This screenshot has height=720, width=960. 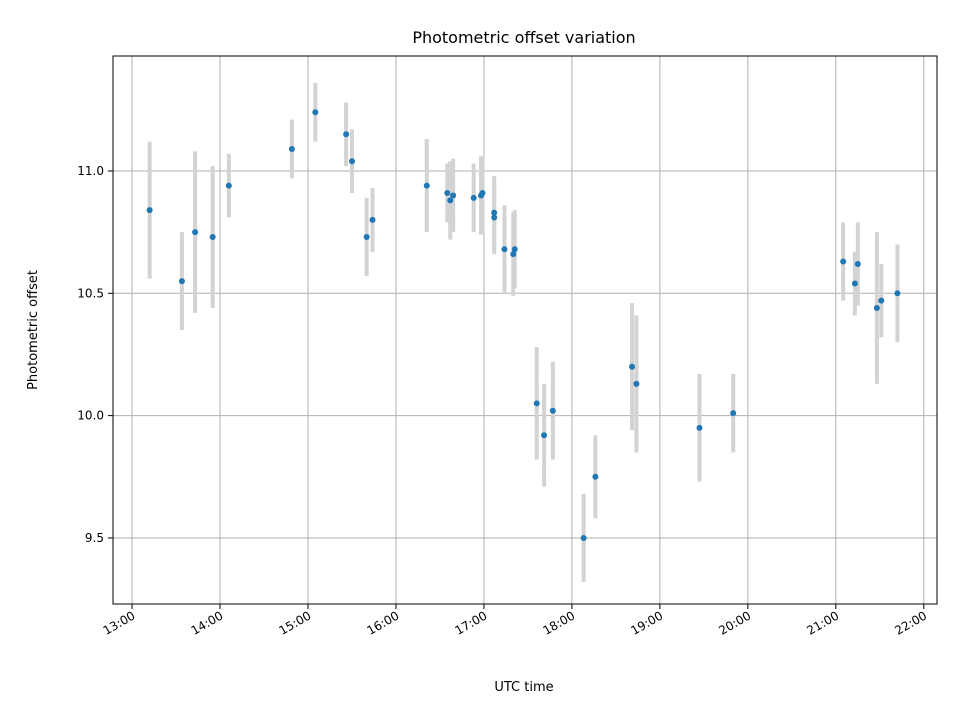 What do you see at coordinates (523, 37) in the screenshot?
I see `chart-title: Photometric offset variation` at bounding box center [523, 37].